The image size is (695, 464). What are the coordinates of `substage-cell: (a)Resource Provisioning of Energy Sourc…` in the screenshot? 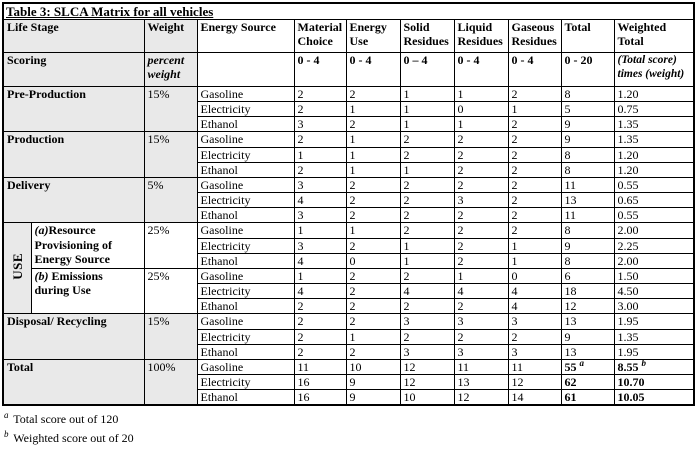 It's located at (87, 245).